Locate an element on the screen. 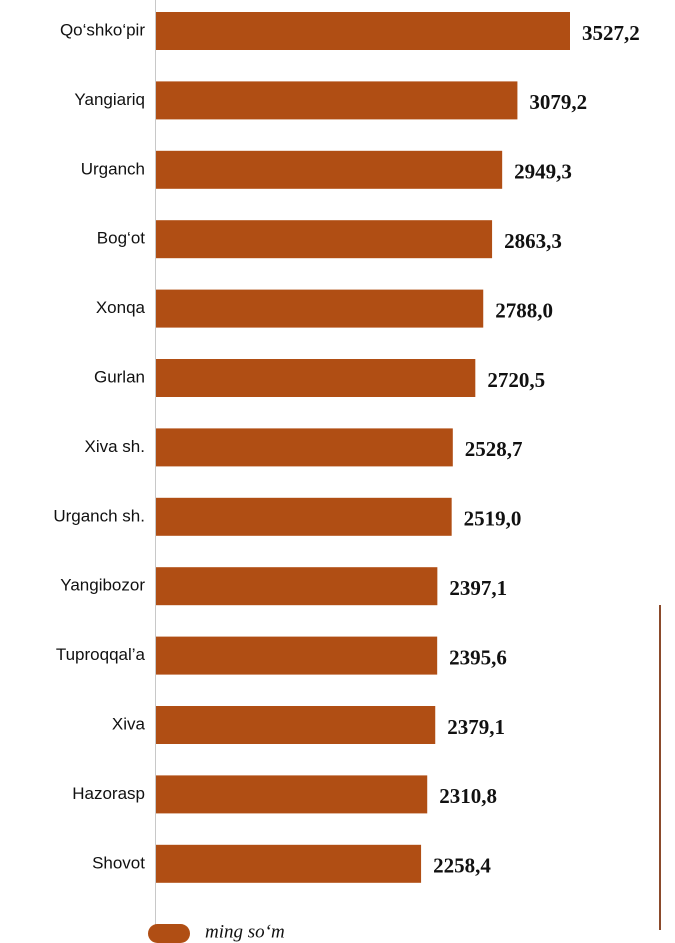 The height and width of the screenshot is (943, 675). category-label: Qo‘shko‘pir is located at coordinates (102, 29).